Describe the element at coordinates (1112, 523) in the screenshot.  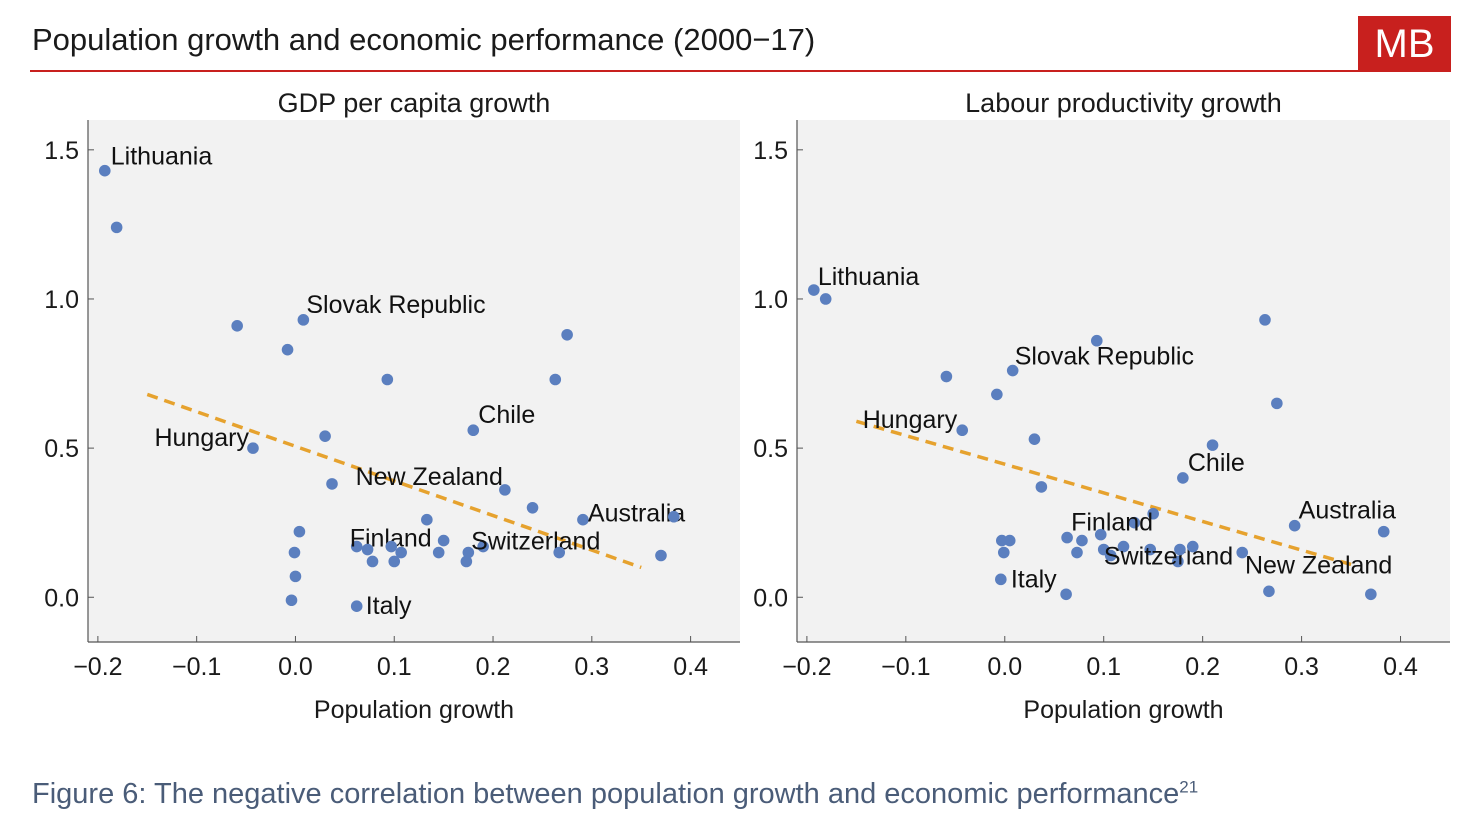
I see `point-label: Finland` at that location.